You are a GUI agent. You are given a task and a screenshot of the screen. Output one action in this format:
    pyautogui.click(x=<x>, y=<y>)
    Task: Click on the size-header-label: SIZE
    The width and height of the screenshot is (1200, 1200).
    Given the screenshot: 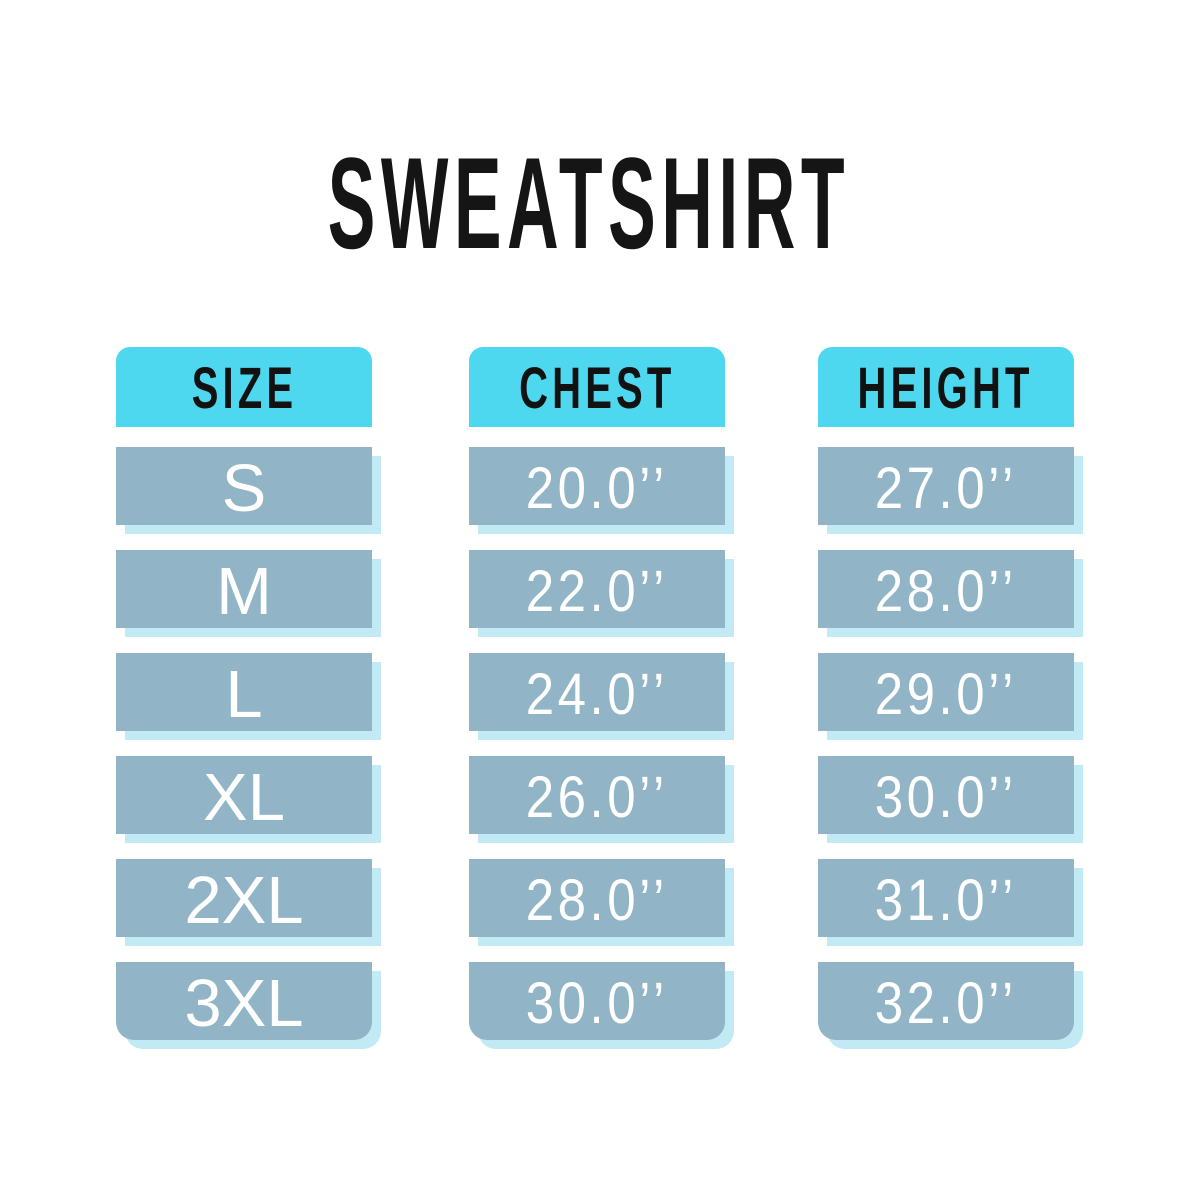 What is the action you would take?
    pyautogui.click(x=244, y=388)
    